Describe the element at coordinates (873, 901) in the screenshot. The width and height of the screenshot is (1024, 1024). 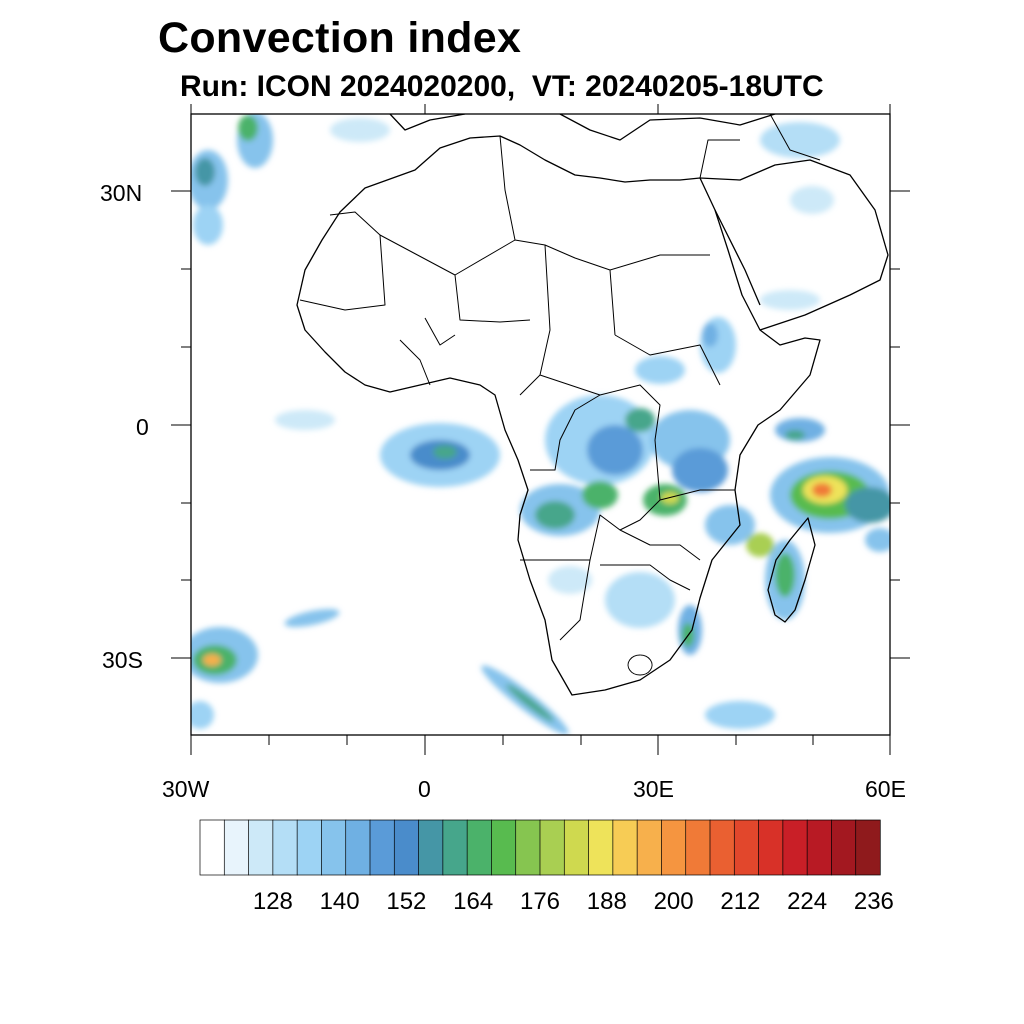
I see `colorbar-label-9: 236` at that location.